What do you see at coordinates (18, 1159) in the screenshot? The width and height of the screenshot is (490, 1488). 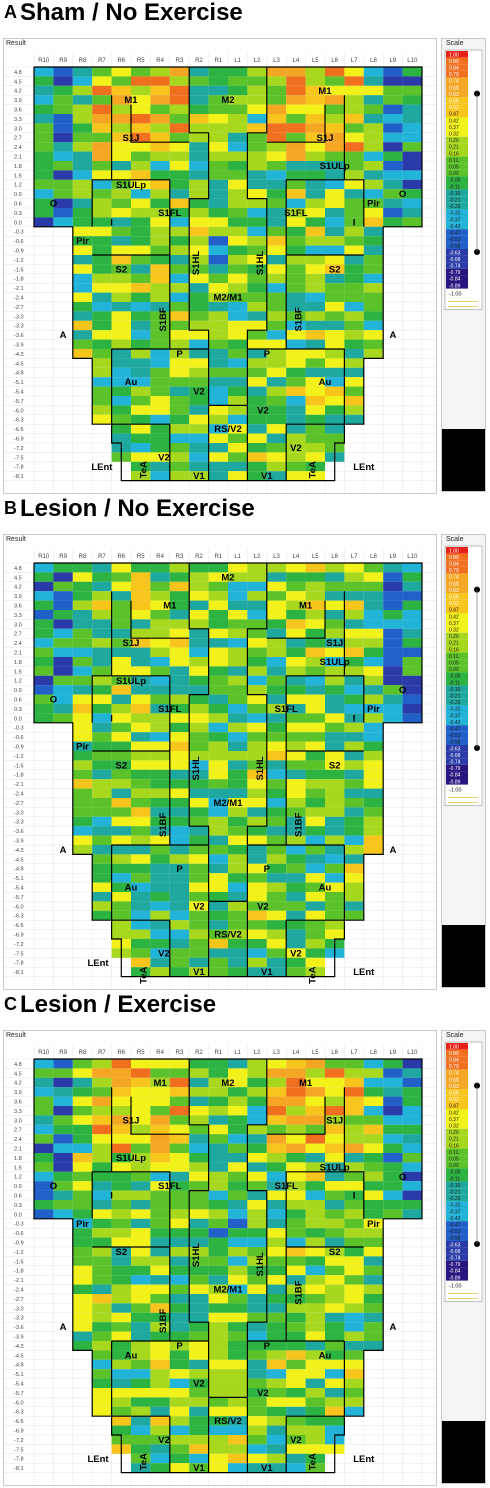 I see `row-label: 1.8` at bounding box center [18, 1159].